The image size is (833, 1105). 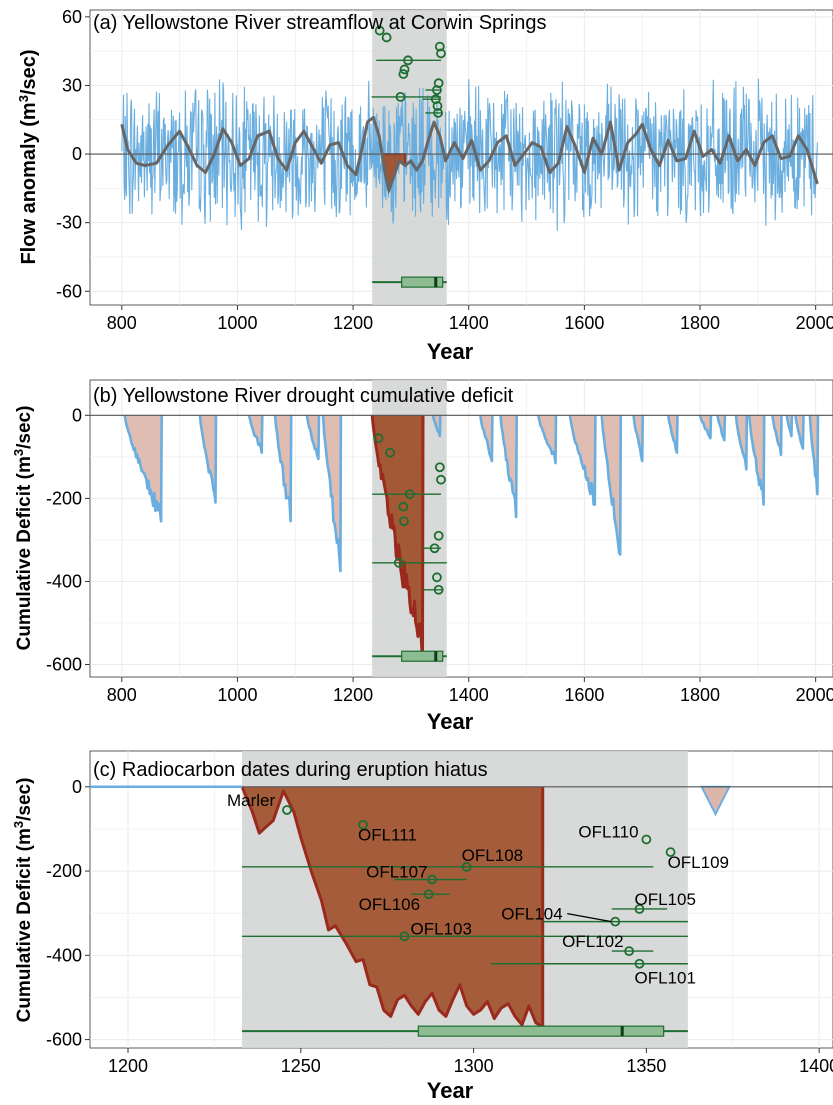 What do you see at coordinates (450, 351) in the screenshot?
I see `panel-a-xlabel: Year` at bounding box center [450, 351].